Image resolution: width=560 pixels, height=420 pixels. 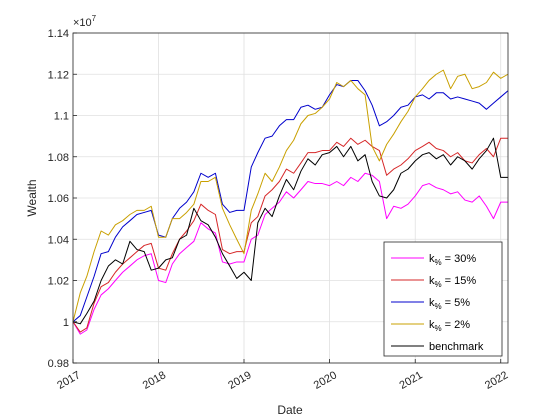 I want to click on x-tick-label: 2017, so click(x=68, y=380).